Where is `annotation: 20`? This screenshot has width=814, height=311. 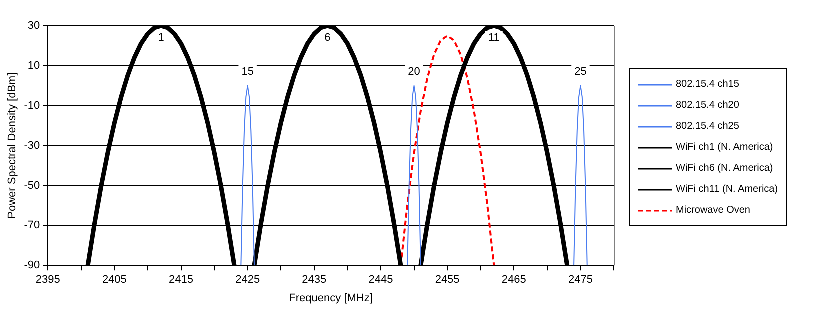
annotation: 20 is located at coordinates (414, 72).